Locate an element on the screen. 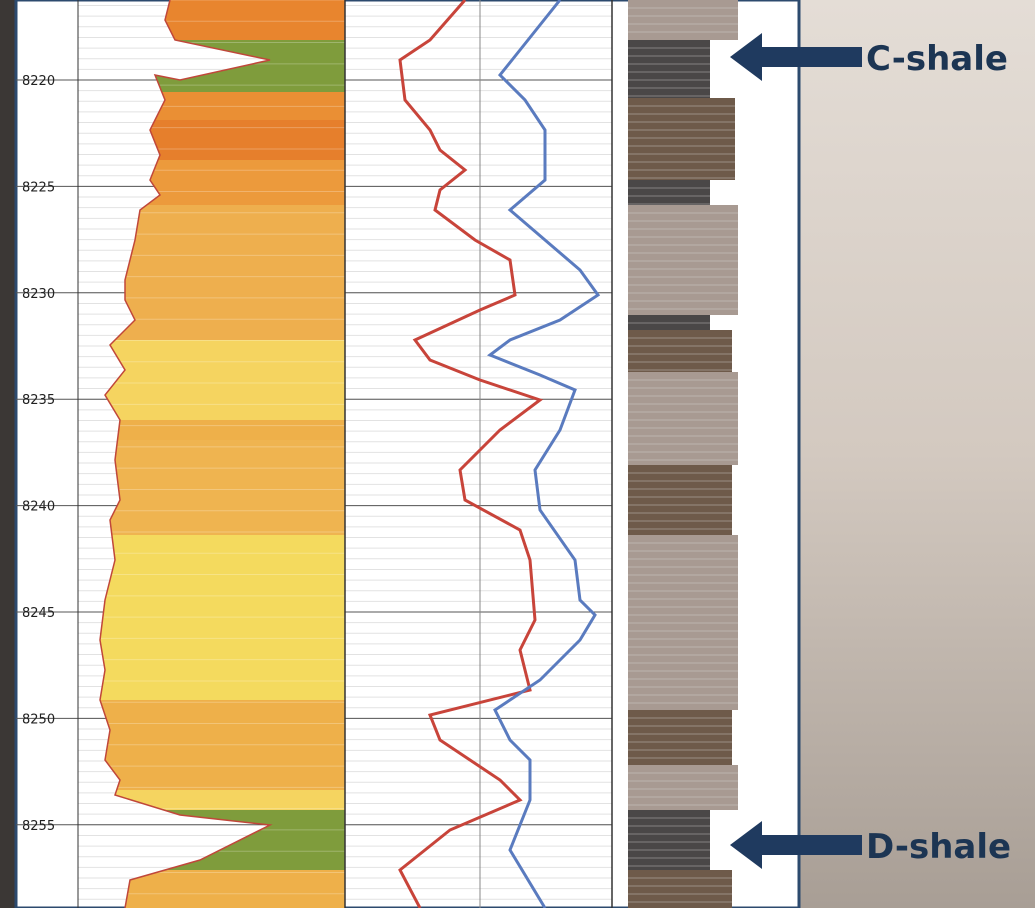 This screenshot has height=908, width=1035. depth-label: 8250 is located at coordinates (38, 719).